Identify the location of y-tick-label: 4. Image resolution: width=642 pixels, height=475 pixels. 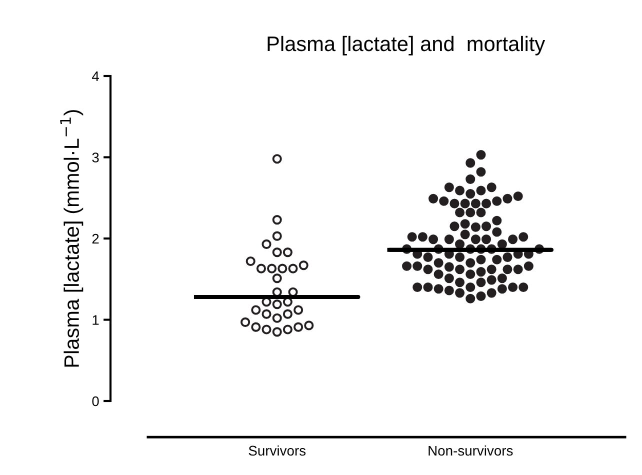
(95, 76).